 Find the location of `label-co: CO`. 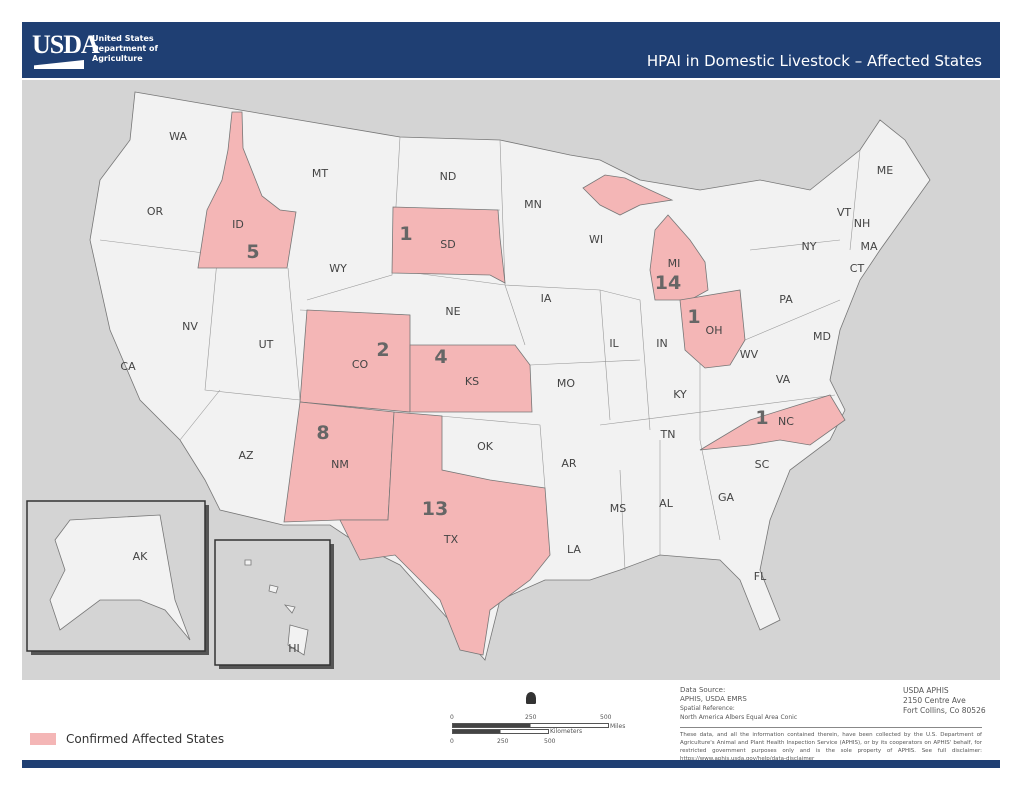

label-co: CO is located at coordinates (360, 364).